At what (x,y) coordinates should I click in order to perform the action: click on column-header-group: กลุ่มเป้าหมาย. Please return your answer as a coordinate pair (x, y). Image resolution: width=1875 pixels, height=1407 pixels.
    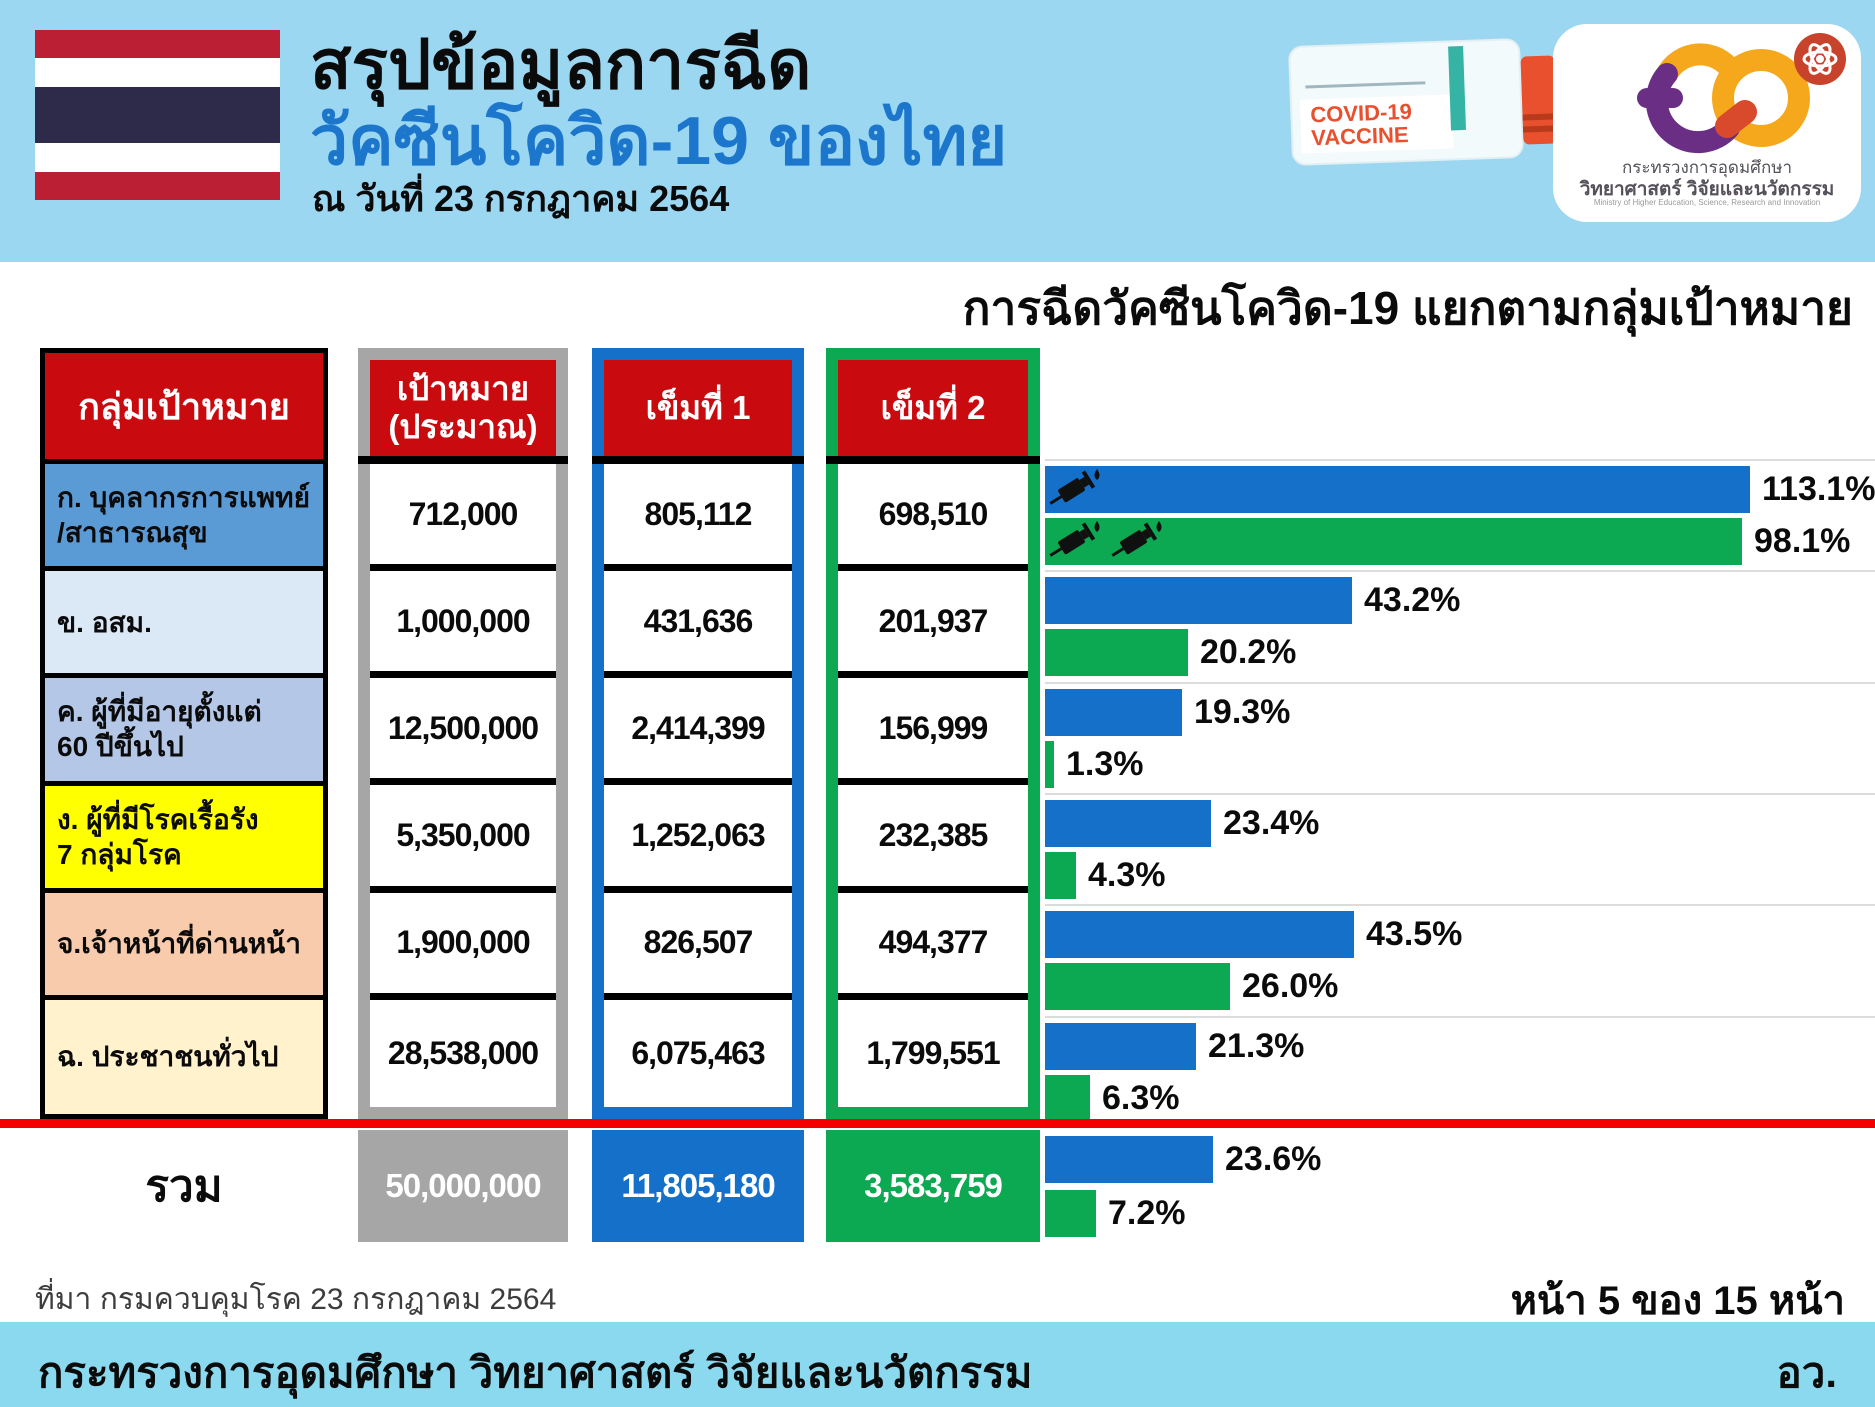
    Looking at the image, I should click on (184, 408).